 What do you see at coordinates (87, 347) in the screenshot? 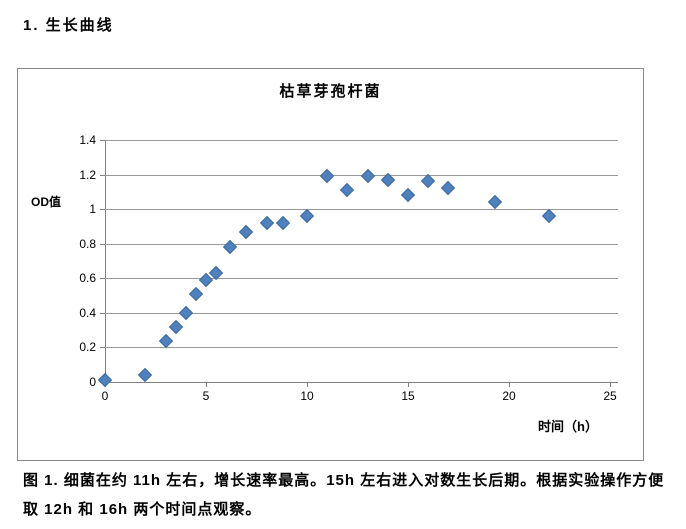
I see `y-tick-label: 0.2` at bounding box center [87, 347].